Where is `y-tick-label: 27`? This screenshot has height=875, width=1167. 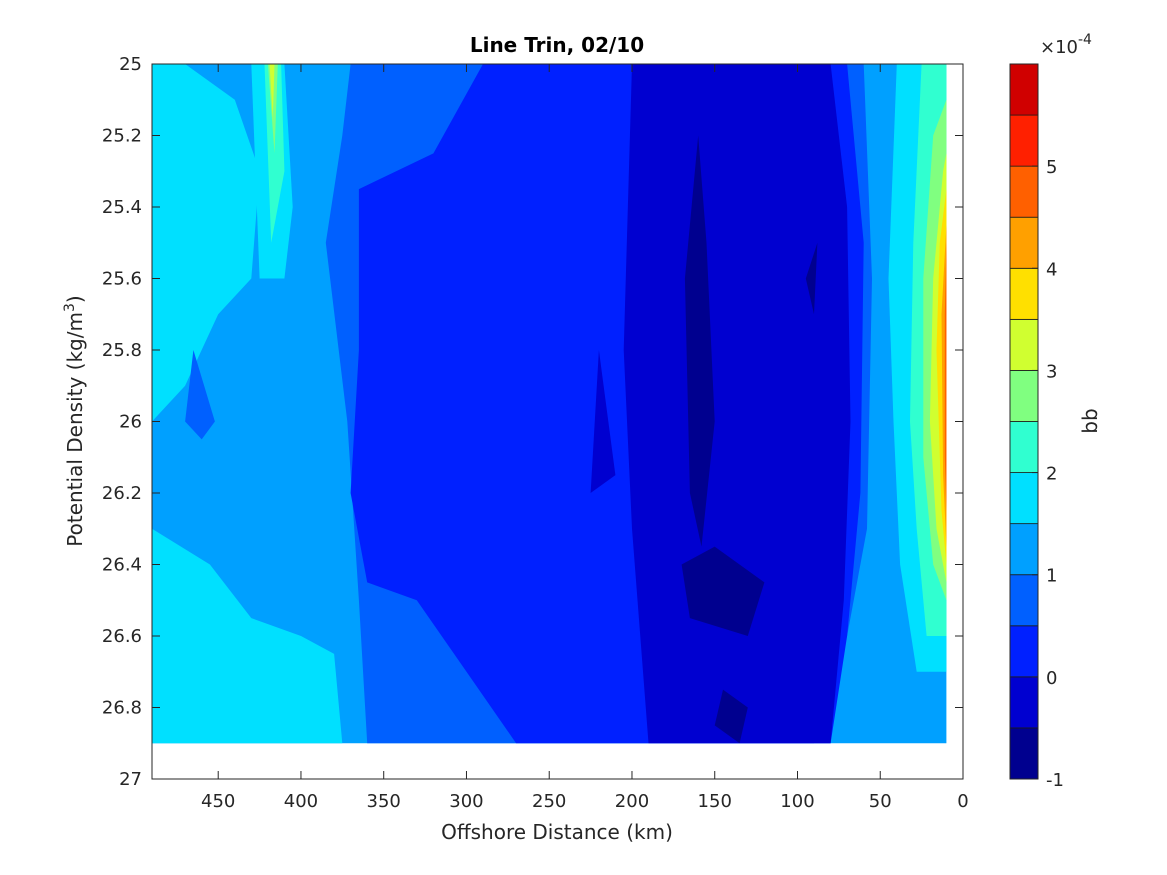 y-tick-label: 27 is located at coordinates (130, 779).